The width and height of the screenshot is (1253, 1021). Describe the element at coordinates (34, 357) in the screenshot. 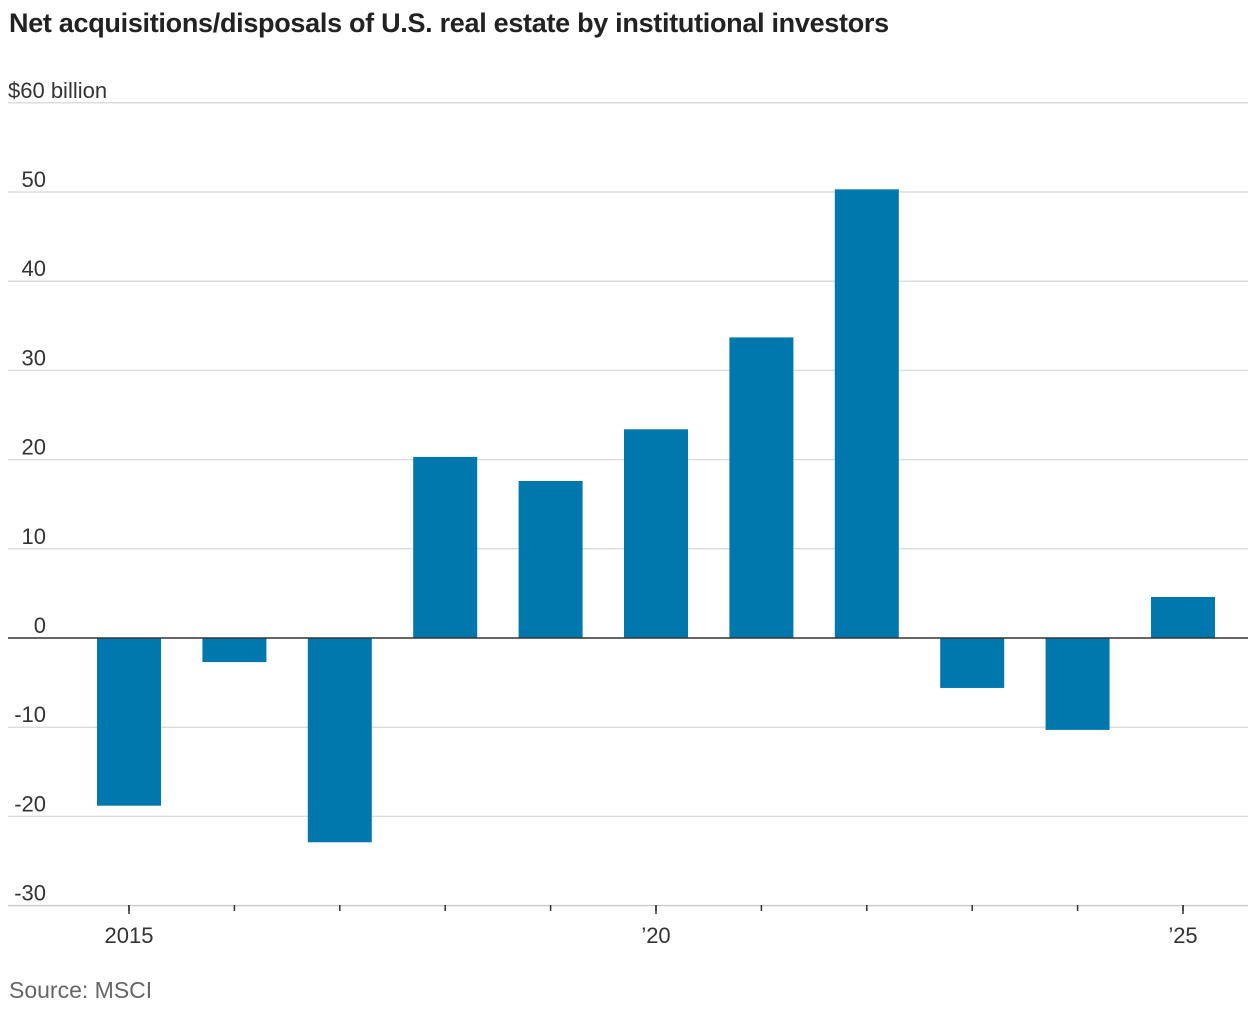

I see `y-tick-label: 30` at that location.